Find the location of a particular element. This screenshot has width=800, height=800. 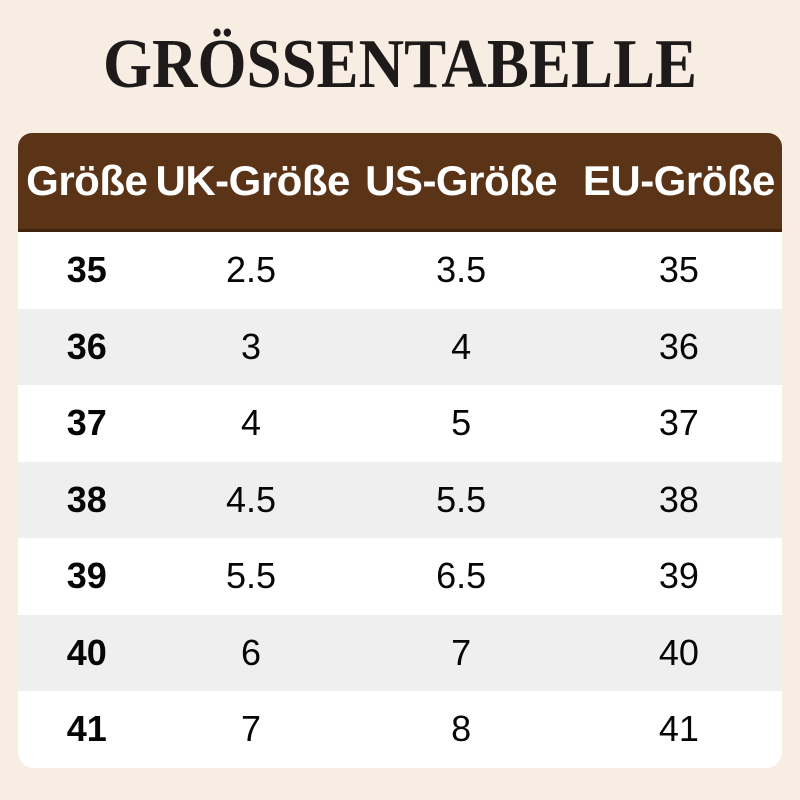

header-row: Größe UK-Größe US-Größe EU-Größe is located at coordinates (400, 182).